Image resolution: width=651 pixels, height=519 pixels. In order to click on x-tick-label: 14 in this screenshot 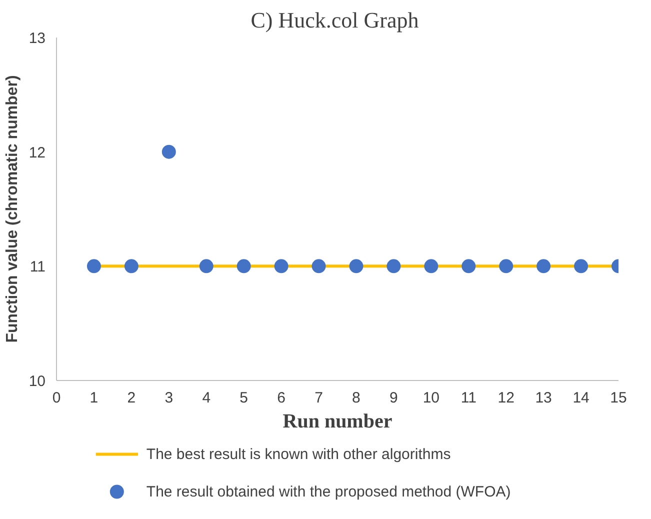, I will do `click(581, 398)`.